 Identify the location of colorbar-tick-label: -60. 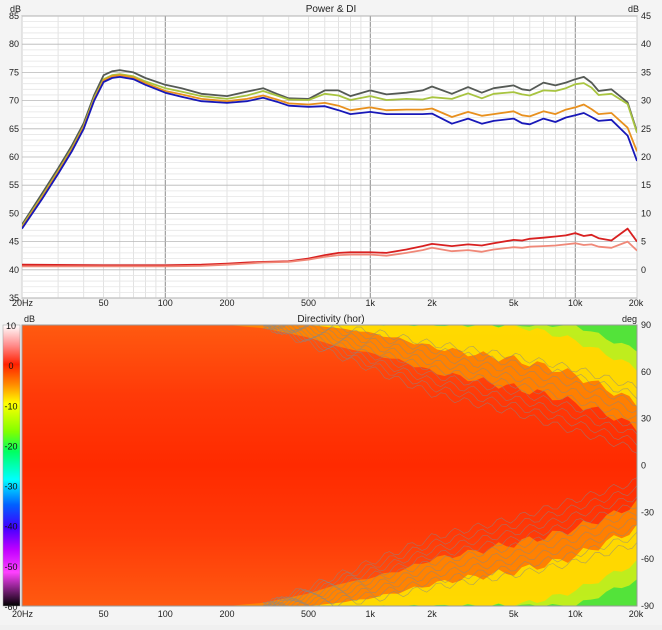
(10, 607).